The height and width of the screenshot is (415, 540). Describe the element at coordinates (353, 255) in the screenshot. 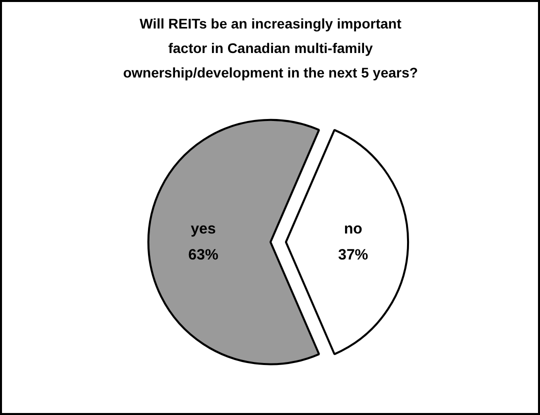

I see `data-label: 37%` at that location.